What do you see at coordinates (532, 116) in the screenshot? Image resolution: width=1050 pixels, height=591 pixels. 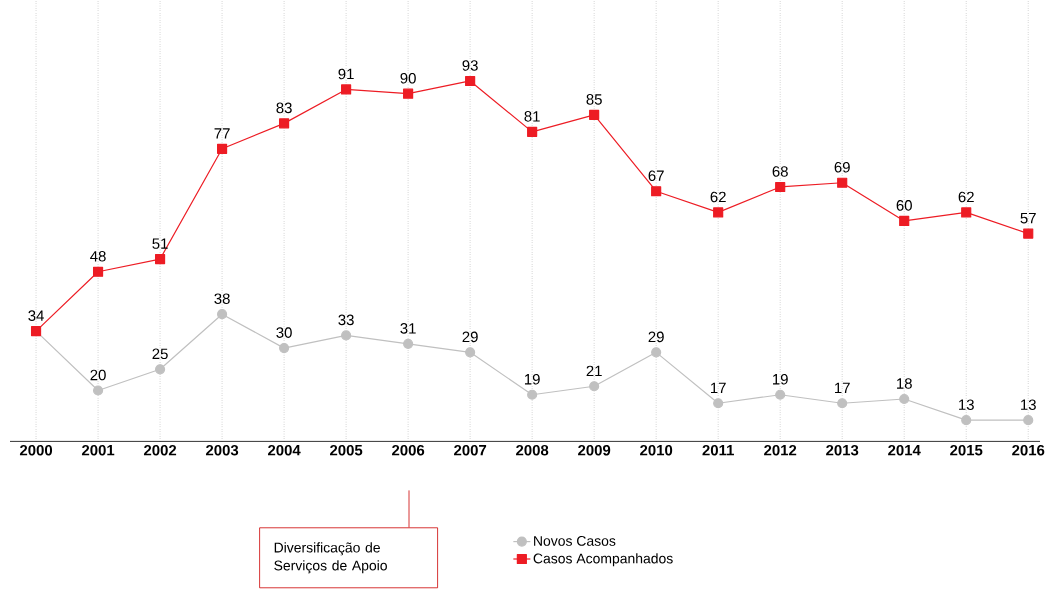 I see `data-label: 81` at bounding box center [532, 116].